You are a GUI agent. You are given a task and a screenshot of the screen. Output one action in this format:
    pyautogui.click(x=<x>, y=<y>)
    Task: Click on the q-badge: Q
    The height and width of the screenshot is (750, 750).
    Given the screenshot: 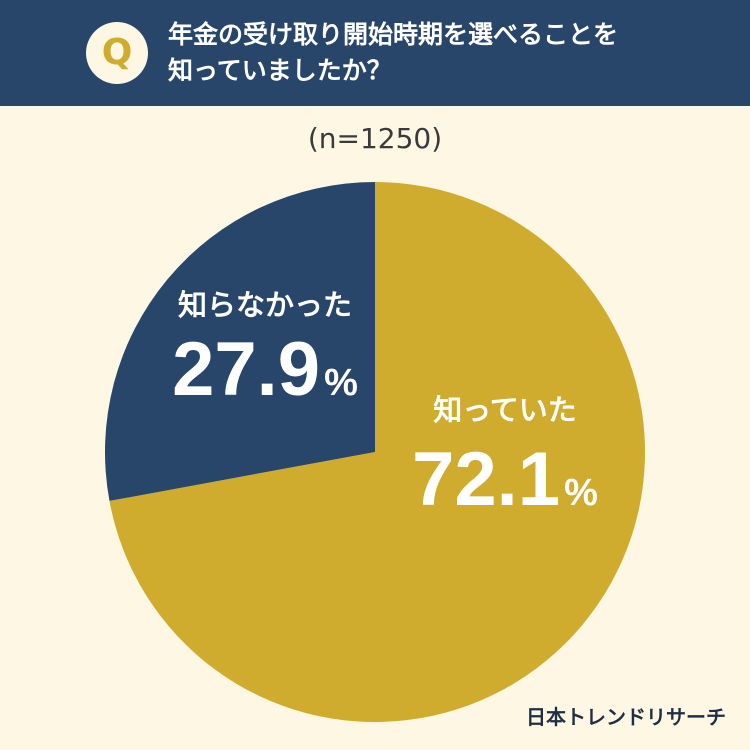 What is the action you would take?
    pyautogui.click(x=117, y=53)
    